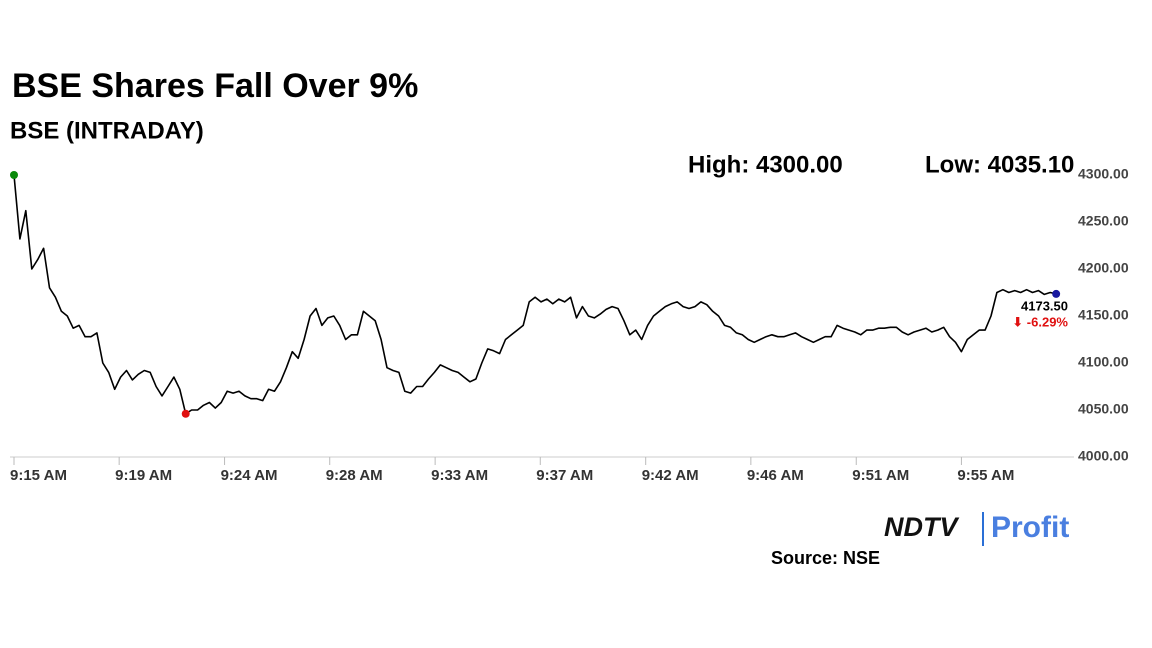 Image resolution: width=1152 pixels, height=648 pixels. Describe the element at coordinates (1040, 321) in the screenshot. I see `change-label: ⬇ -6.29%` at that location.